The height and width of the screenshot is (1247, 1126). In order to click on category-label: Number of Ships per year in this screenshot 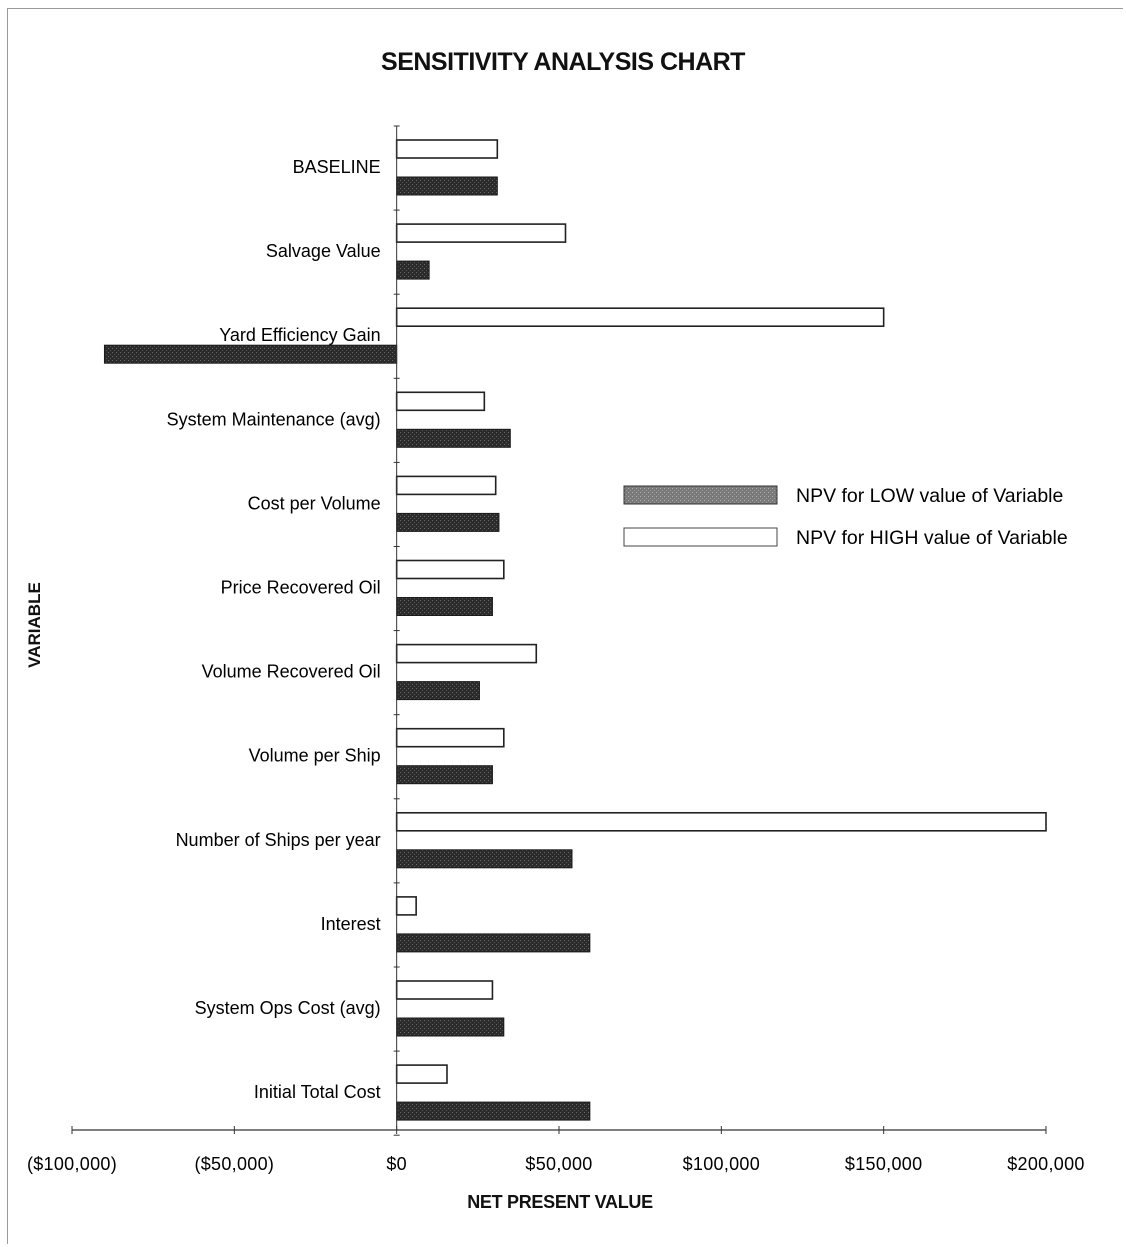, I will do `click(278, 840)`.